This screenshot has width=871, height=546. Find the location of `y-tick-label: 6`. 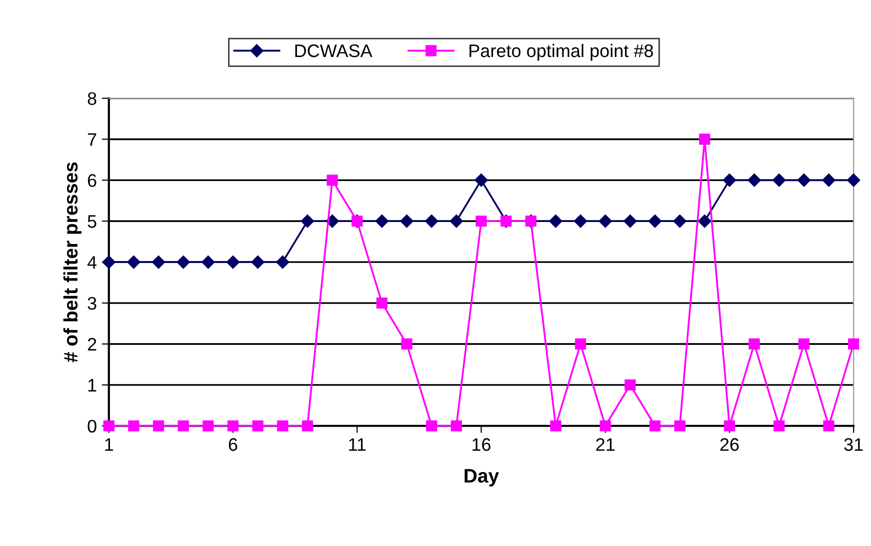

y-tick-label: 6 is located at coordinates (92, 180).